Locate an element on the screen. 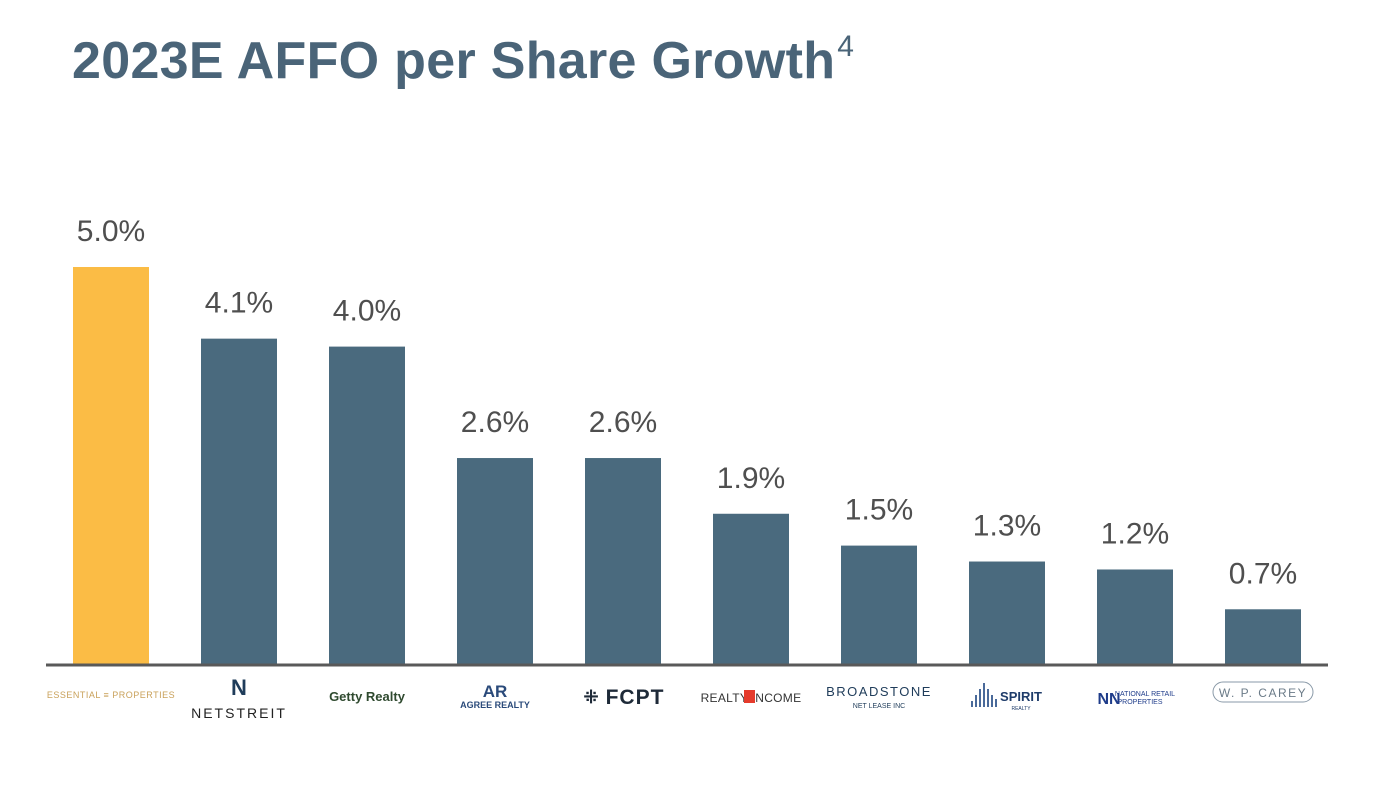  chart-title: 2023E AFFO per Share Growth4 is located at coordinates (463, 60).